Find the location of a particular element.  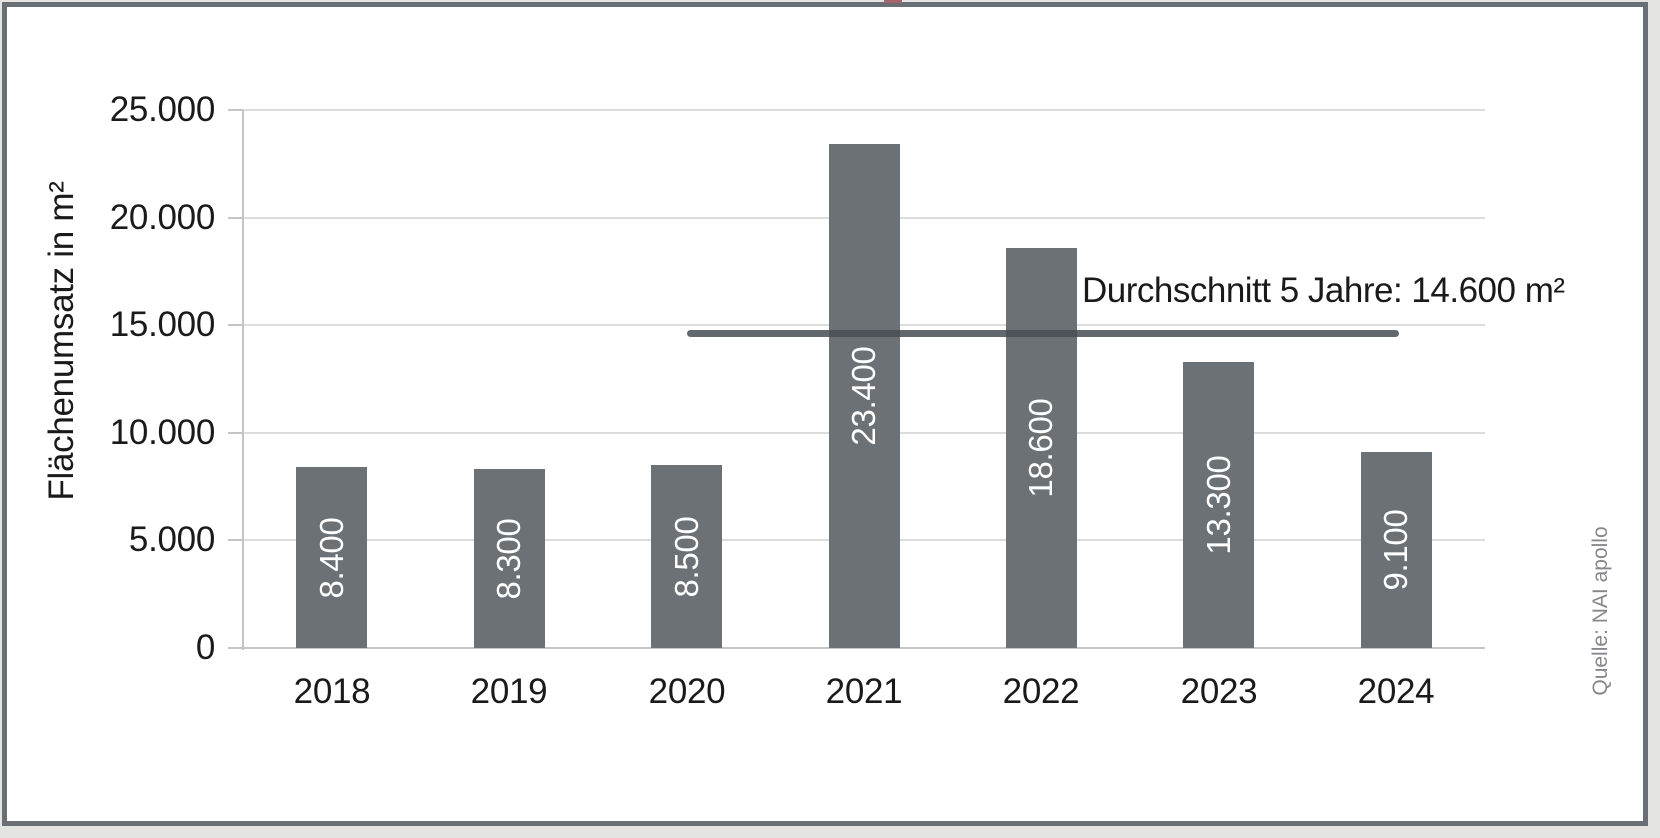

bar-2018 is located at coordinates (331, 557).